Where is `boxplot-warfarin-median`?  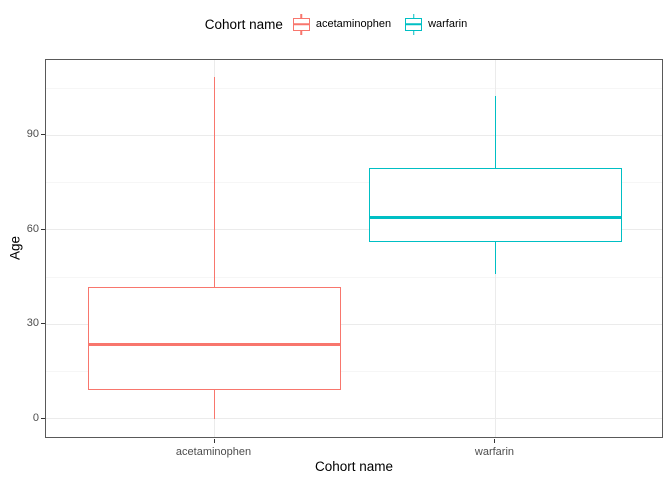
boxplot-warfarin-median is located at coordinates (495, 217).